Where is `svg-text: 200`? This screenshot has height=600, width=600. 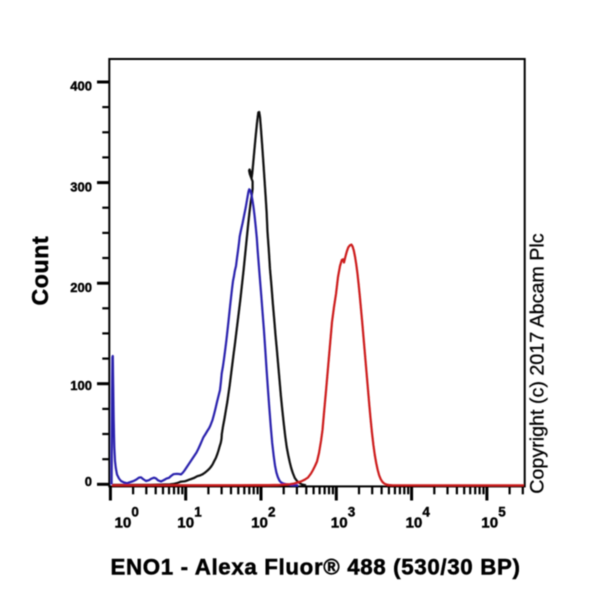
svg-text: 200 is located at coordinates (81, 287).